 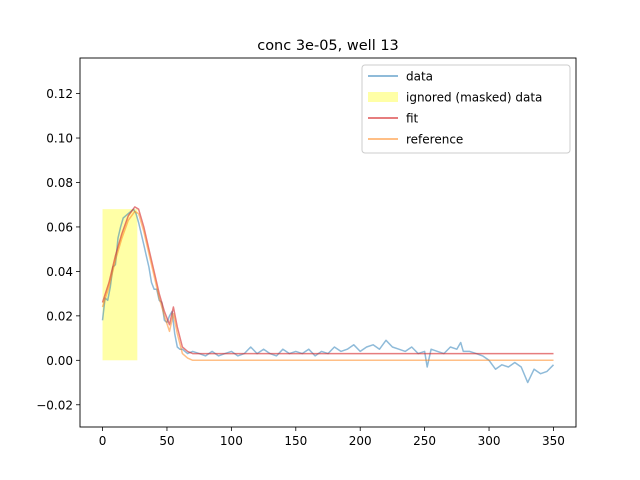 What do you see at coordinates (231, 441) in the screenshot?
I see `x-tick-label: 100` at bounding box center [231, 441].